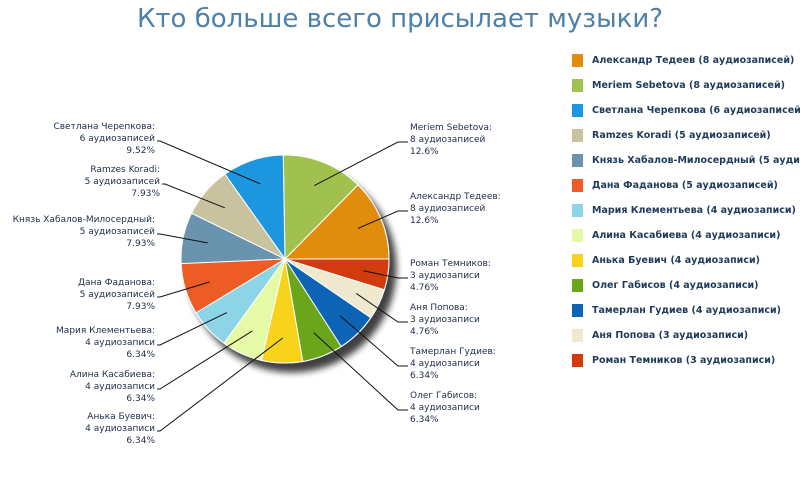 The width and height of the screenshot is (800, 500). I want to click on legend-label: Дана Фаданова (5 аудиозаписей), so click(685, 185).